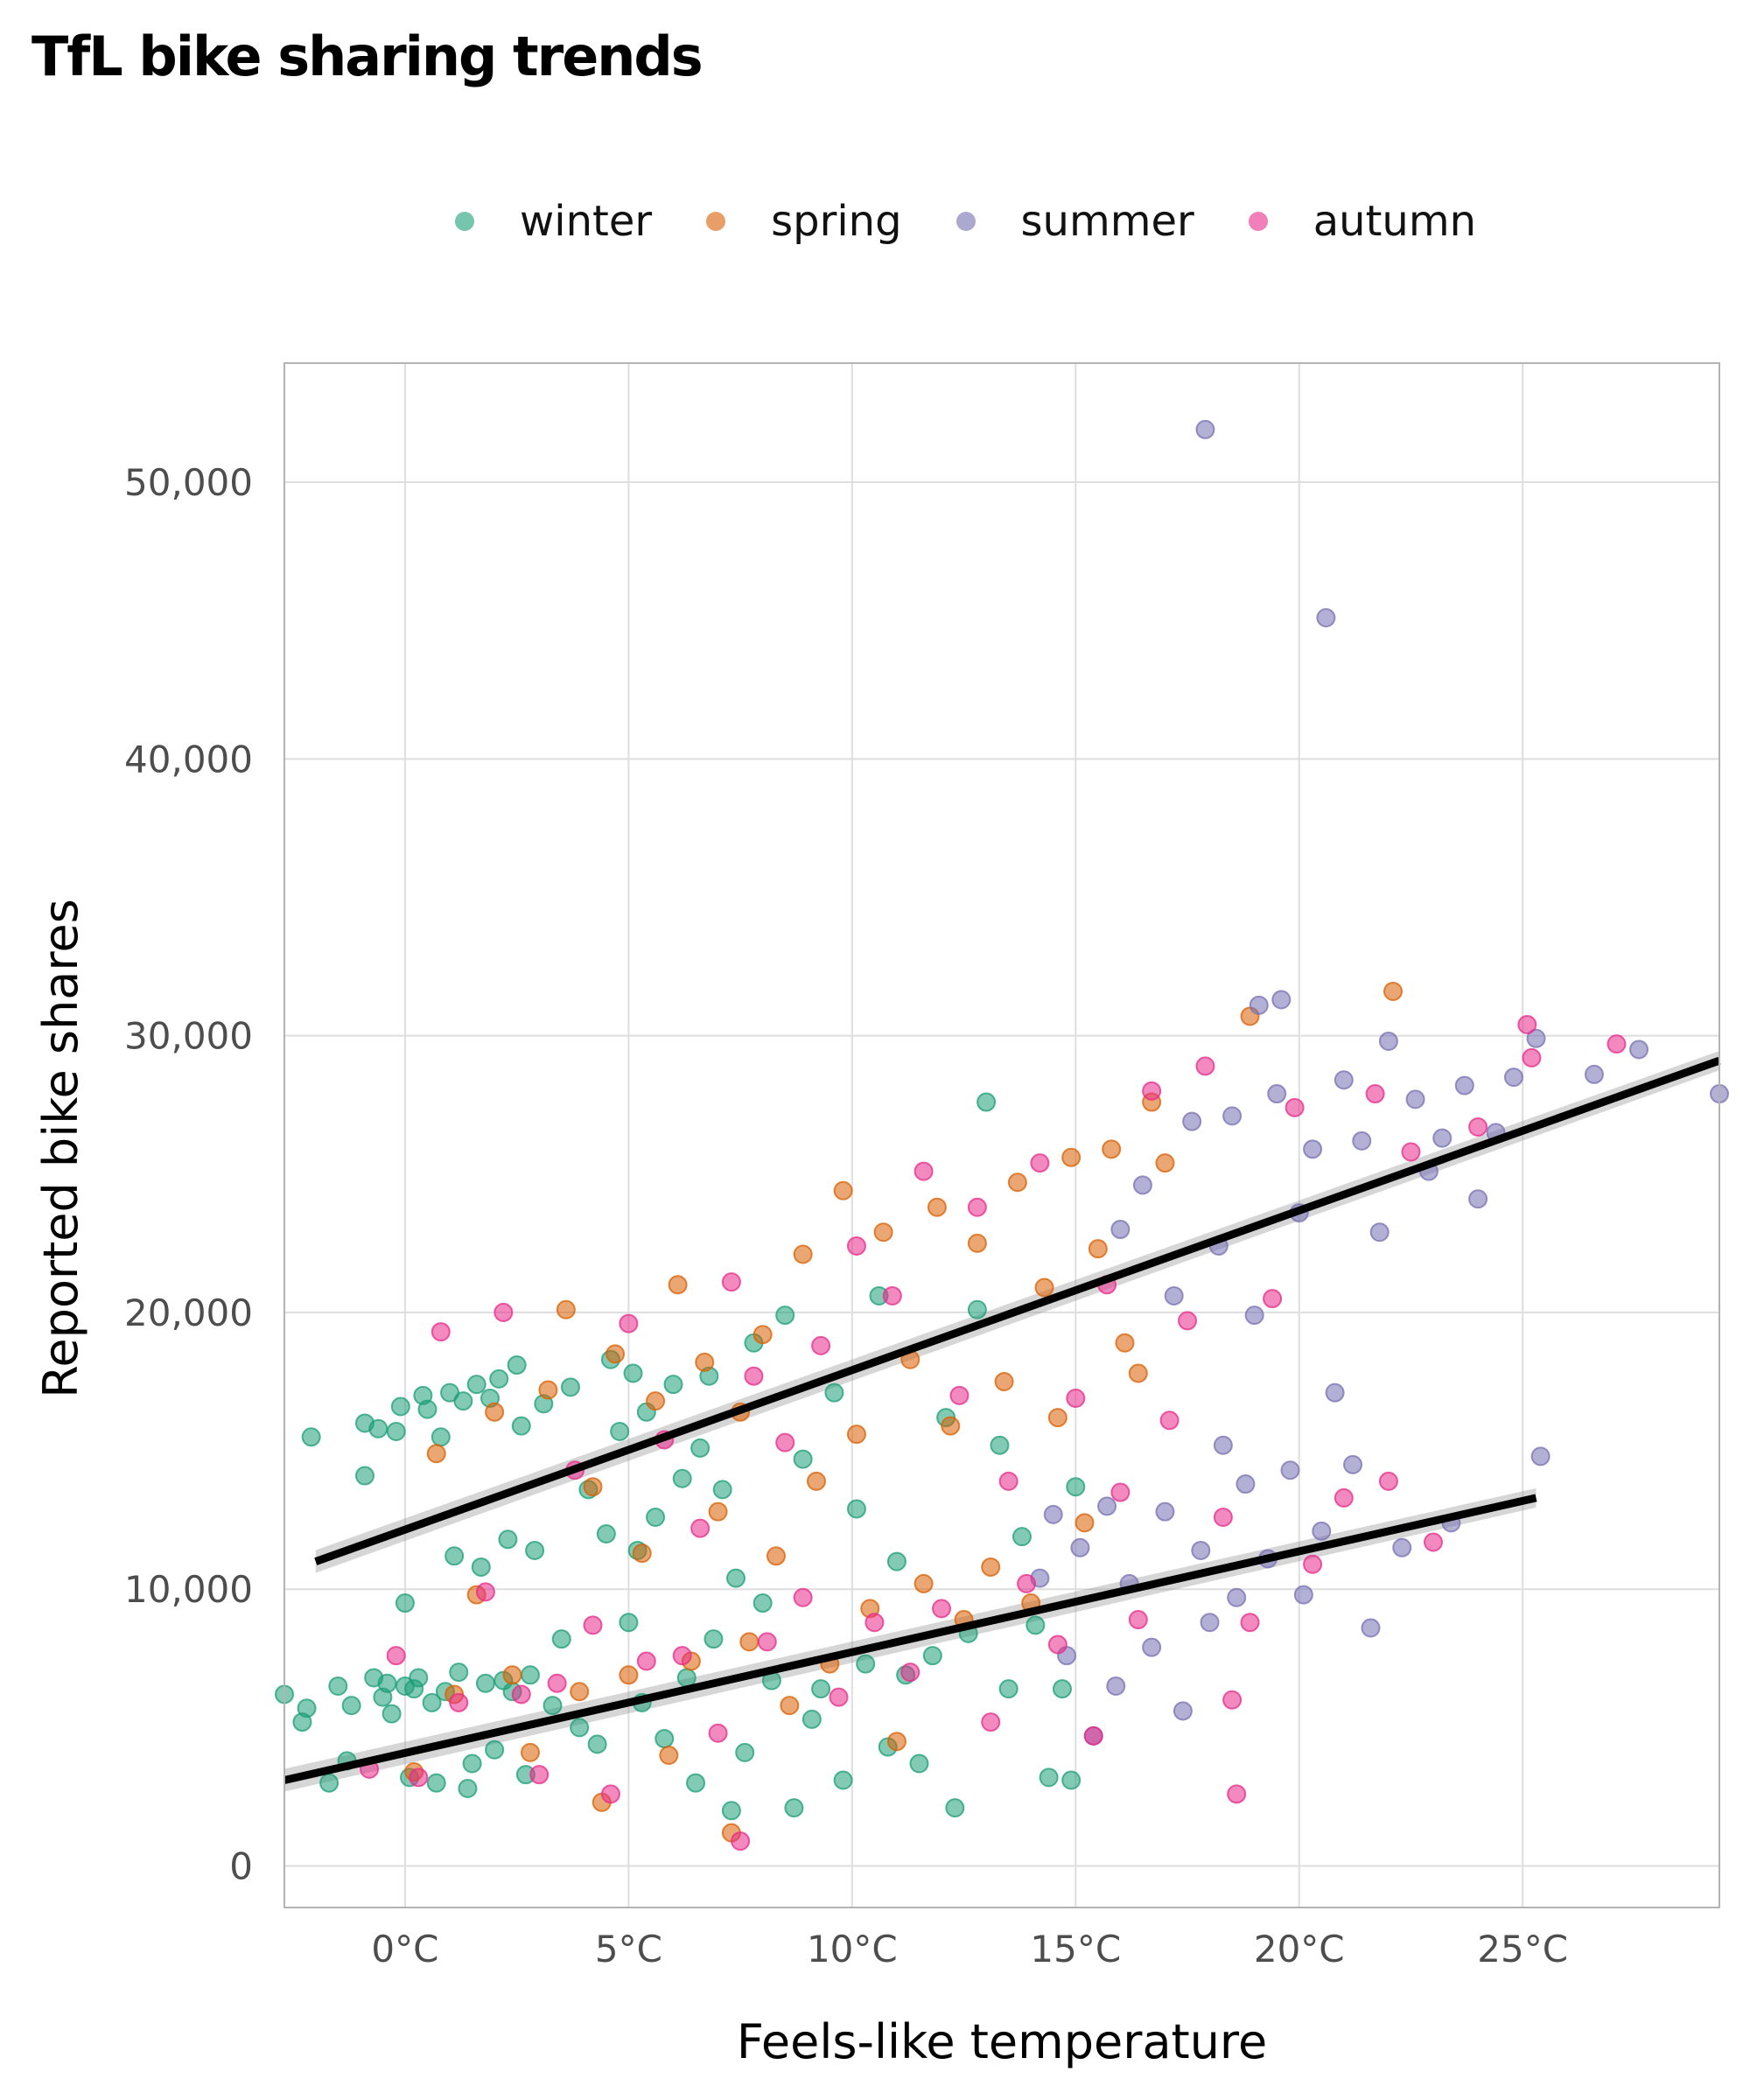 This screenshot has width=1750, height=2100. I want to click on y-tick-label: 40,000, so click(188, 759).